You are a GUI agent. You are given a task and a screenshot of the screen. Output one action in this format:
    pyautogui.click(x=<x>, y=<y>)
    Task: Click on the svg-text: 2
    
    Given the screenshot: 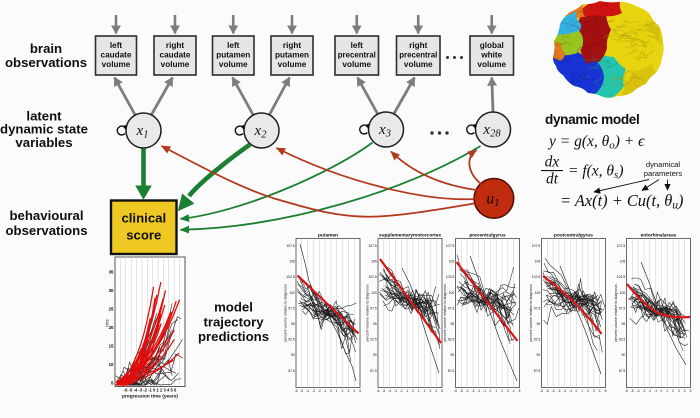 What is the action you would take?
    pyautogui.click(x=588, y=391)
    